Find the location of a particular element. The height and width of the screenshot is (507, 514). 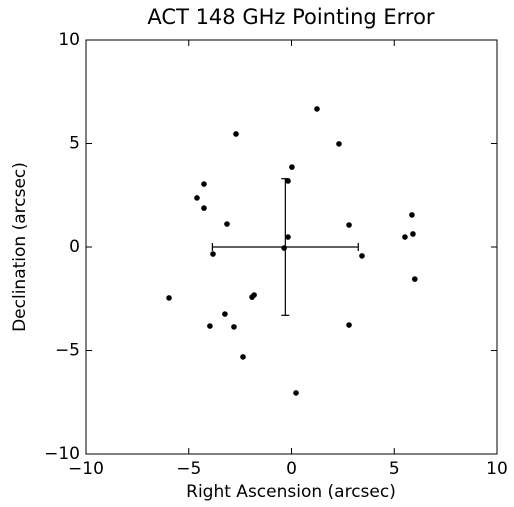

x-axis-label: Right Ascension (arcsec) is located at coordinates (291, 492).